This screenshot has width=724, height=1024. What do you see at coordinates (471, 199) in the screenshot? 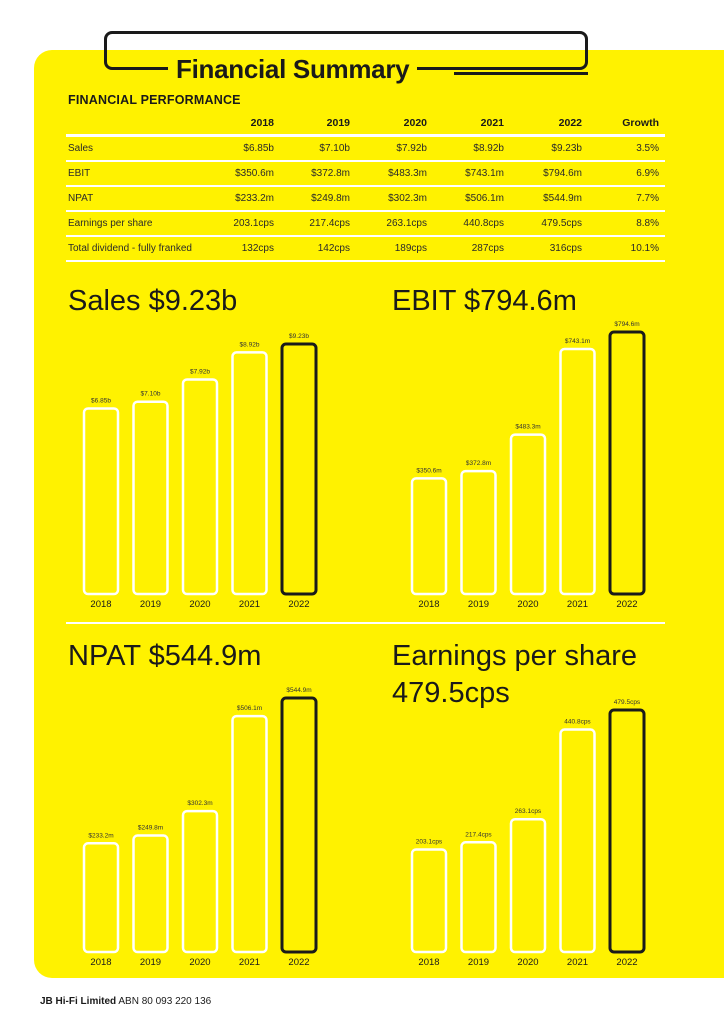
I see `table-cell: $506.1m` at bounding box center [471, 199].